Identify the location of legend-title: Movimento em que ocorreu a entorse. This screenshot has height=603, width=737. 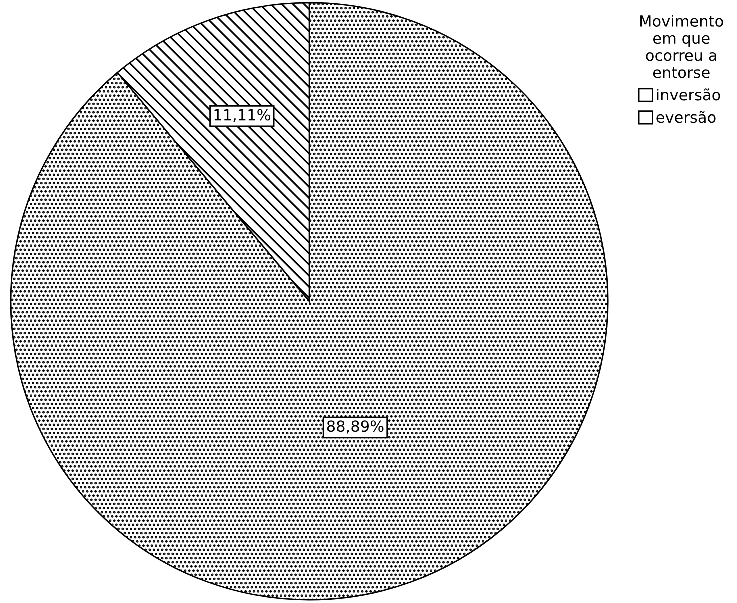
(682, 46).